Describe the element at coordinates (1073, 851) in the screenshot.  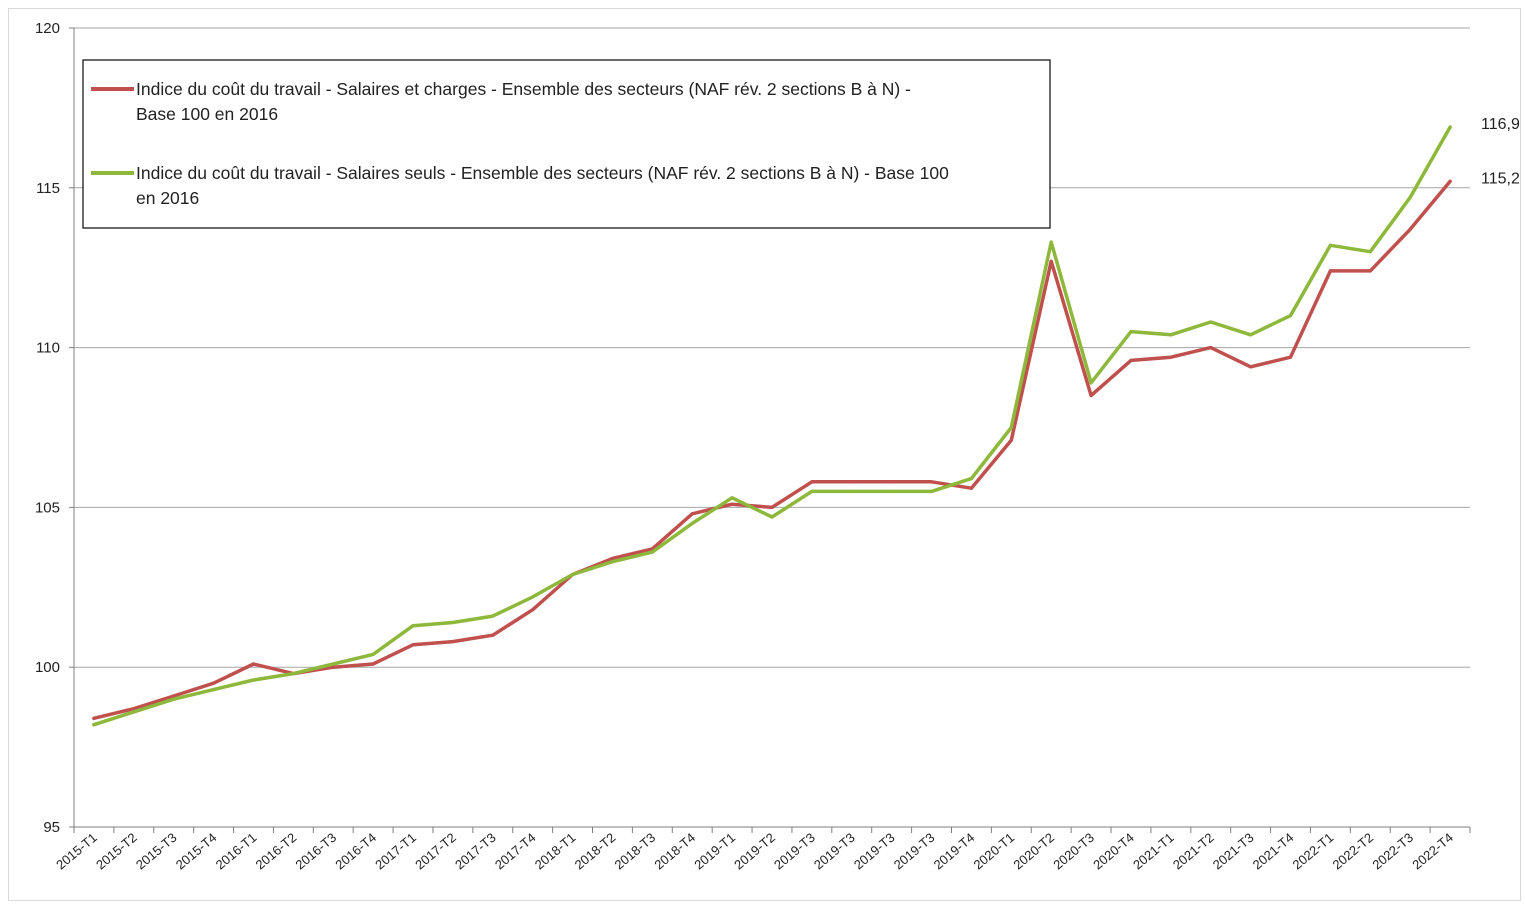
I see `x-tick-label: 2020-T3` at that location.